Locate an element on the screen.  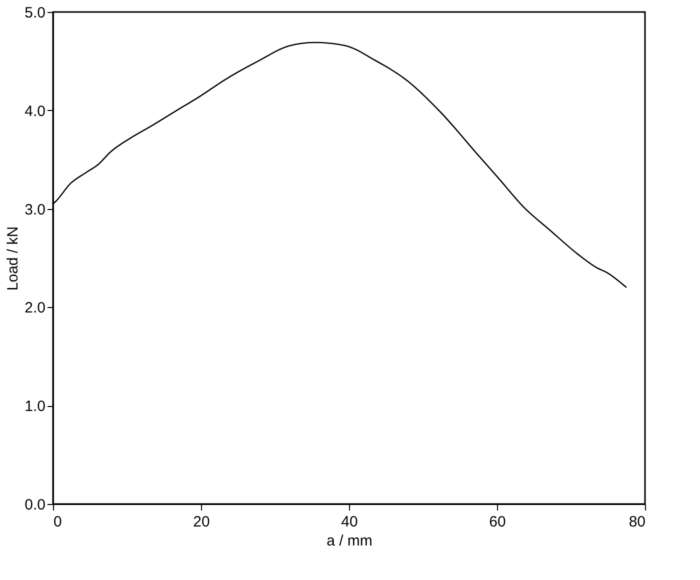
x-tick-label: 40 is located at coordinates (349, 522).